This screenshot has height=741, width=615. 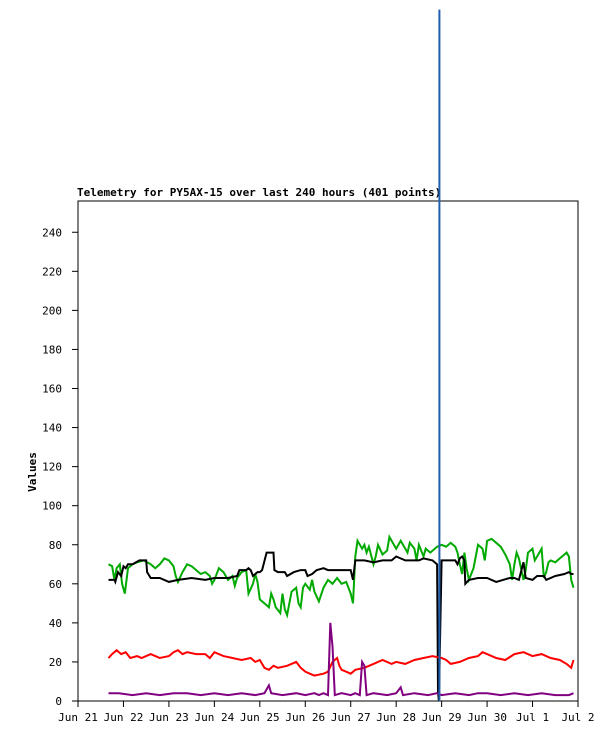 I want to click on y-tick-label: 240, so click(x=52, y=232).